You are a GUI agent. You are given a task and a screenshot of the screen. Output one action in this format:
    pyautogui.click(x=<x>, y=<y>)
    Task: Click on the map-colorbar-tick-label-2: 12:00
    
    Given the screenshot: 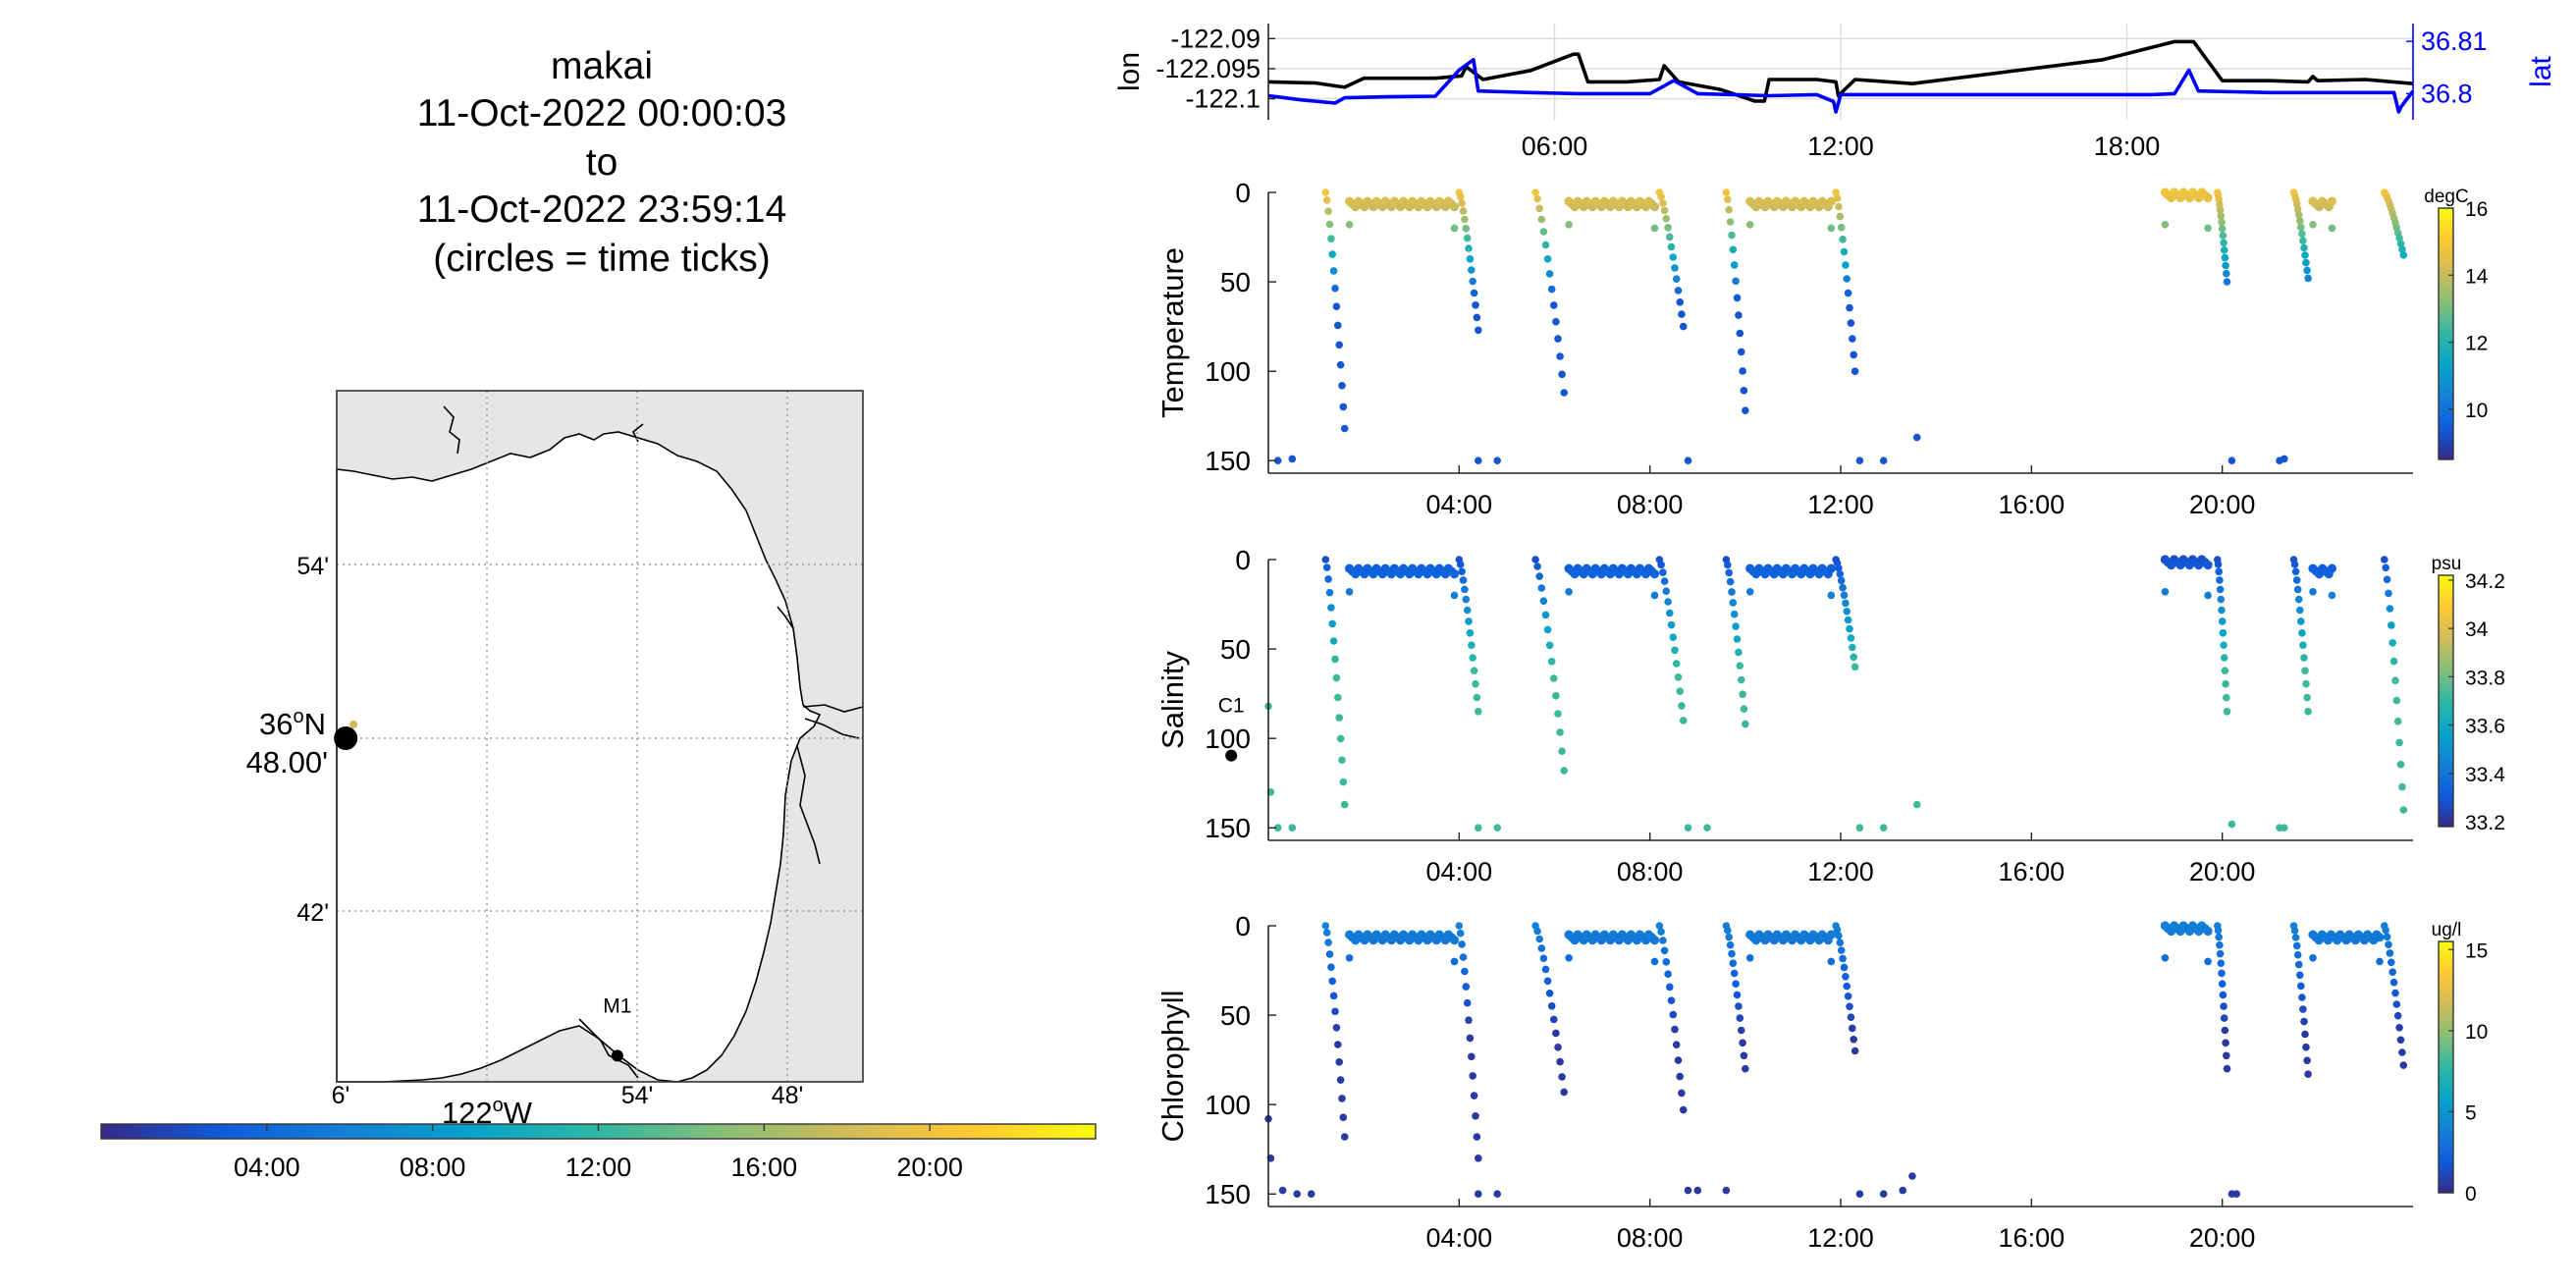 What is the action you would take?
    pyautogui.click(x=598, y=1167)
    